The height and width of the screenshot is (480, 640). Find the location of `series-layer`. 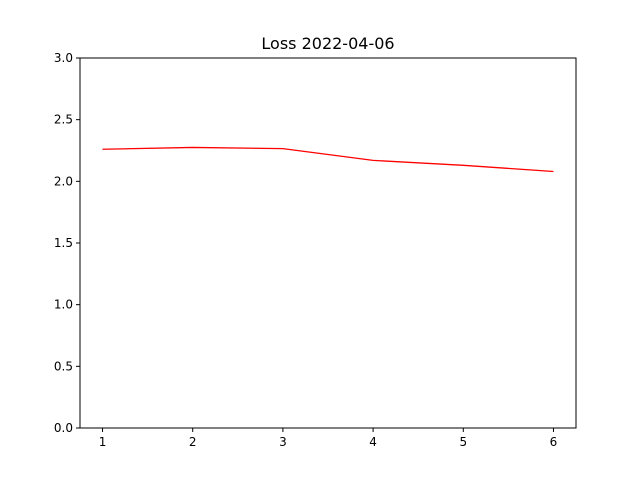

series-layer is located at coordinates (328, 159).